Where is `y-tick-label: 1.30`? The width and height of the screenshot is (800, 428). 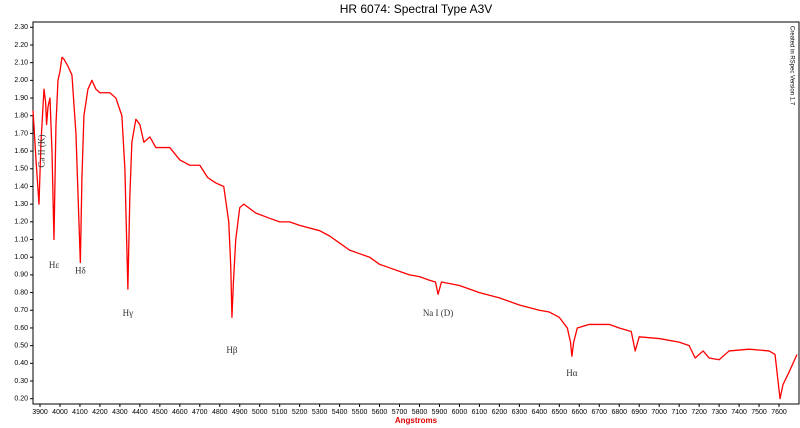 y-tick-label: 1.30 is located at coordinates (21, 204).